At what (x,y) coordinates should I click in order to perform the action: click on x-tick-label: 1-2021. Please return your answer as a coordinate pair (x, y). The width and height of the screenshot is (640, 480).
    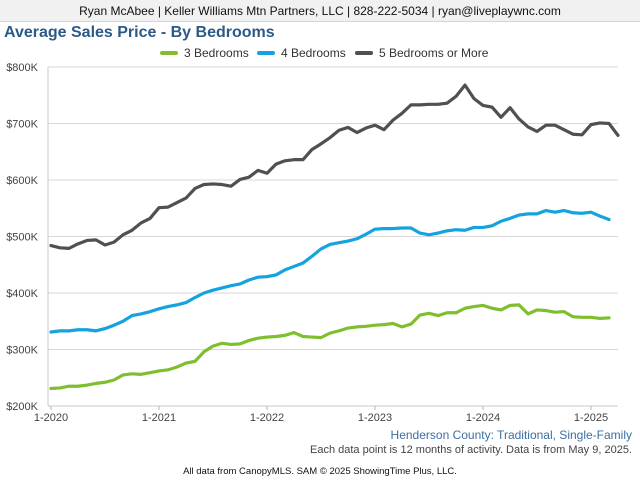
    Looking at the image, I should click on (159, 418).